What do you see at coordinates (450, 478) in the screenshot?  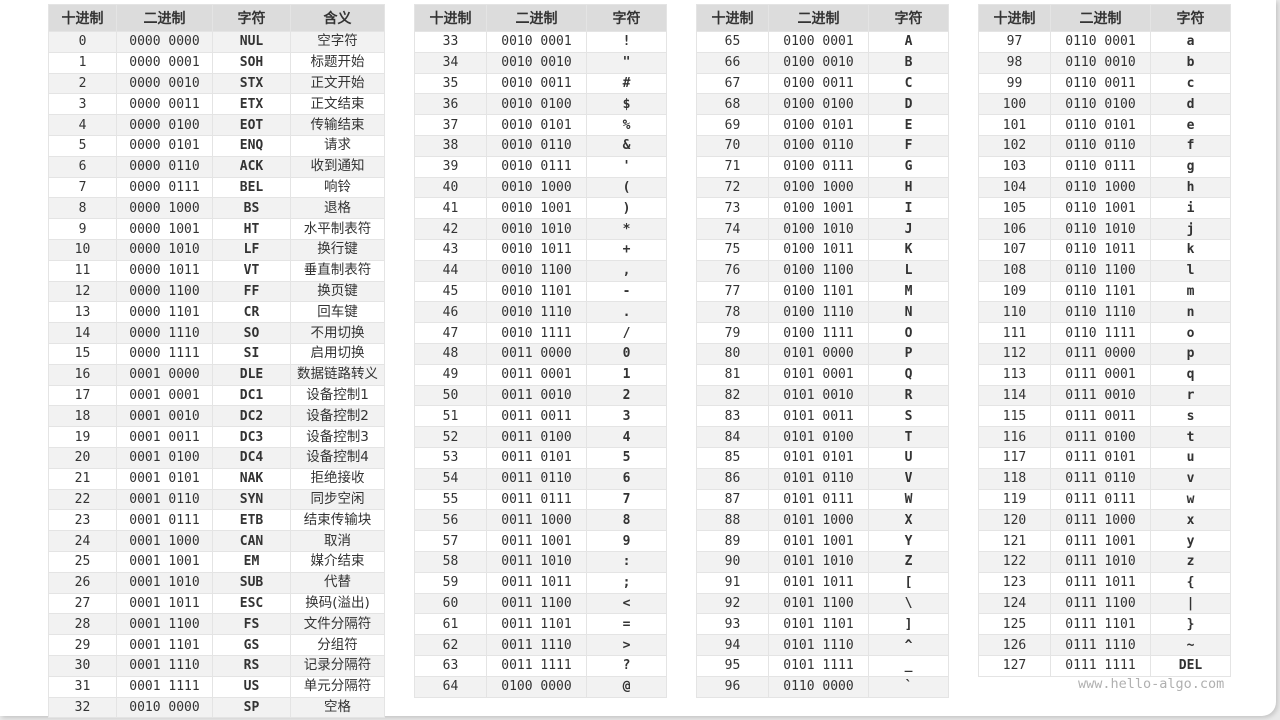 I see `cell-dec: 54` at bounding box center [450, 478].